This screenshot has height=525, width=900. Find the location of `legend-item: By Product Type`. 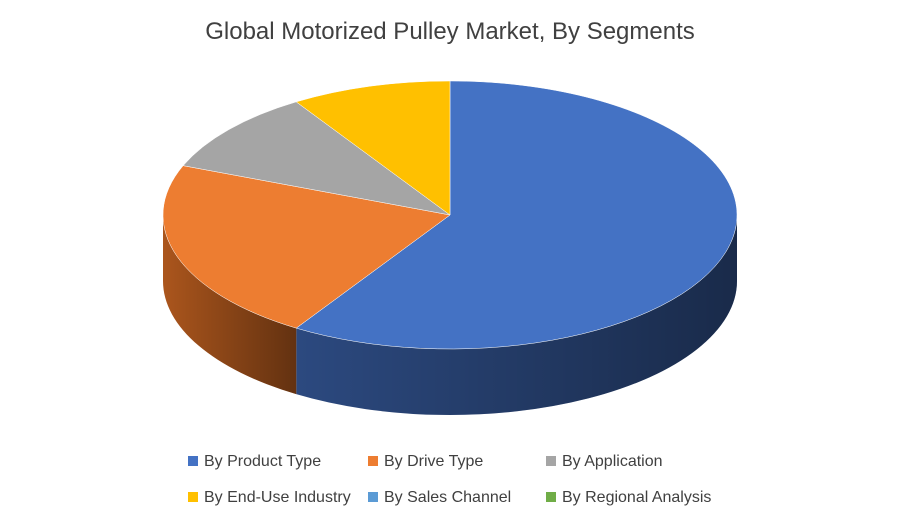

legend-item: By Product Type is located at coordinates (254, 462).